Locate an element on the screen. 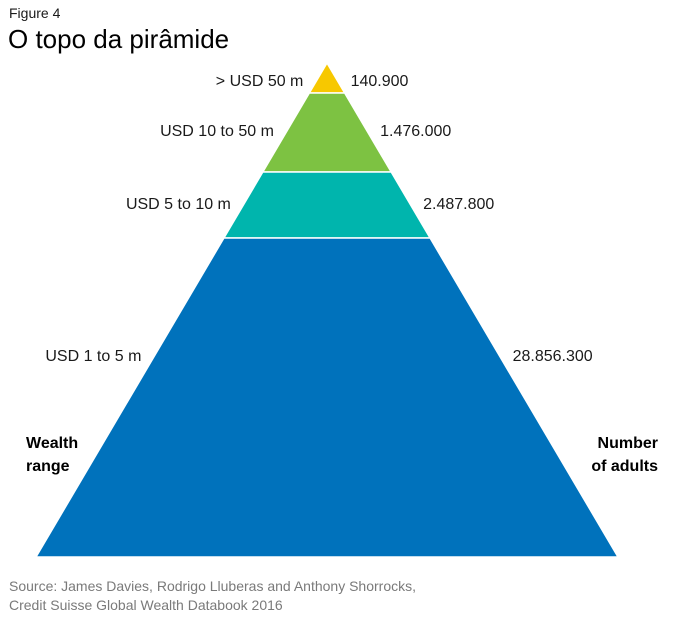  tier-range-label-1: > USD 50 m is located at coordinates (260, 81).